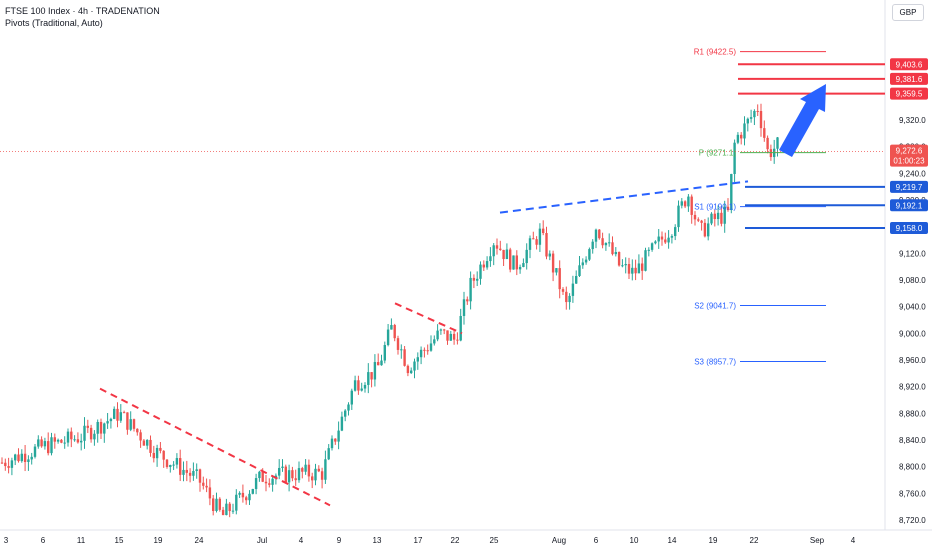  What do you see at coordinates (912, 440) in the screenshot?
I see `price-tick-label: 8,840.0` at bounding box center [912, 440].